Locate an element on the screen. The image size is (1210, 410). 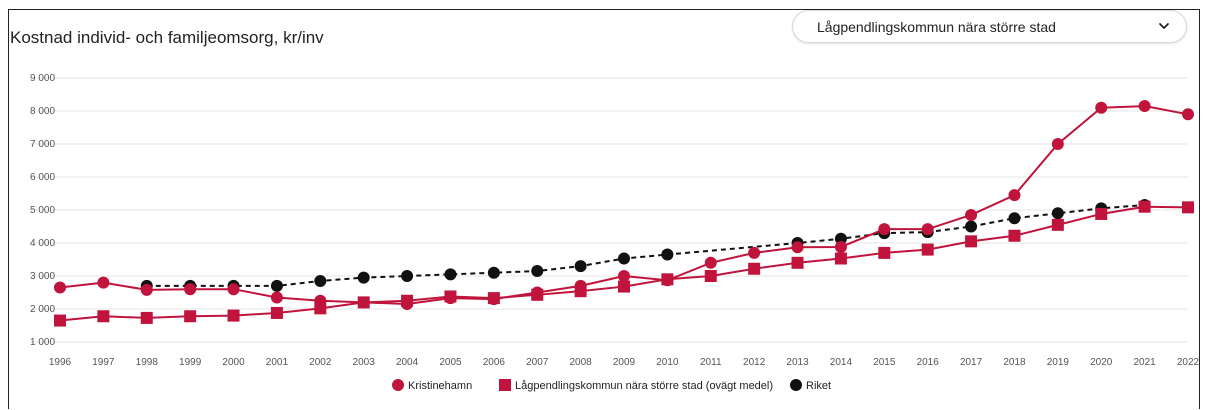
x-tick-label: 1999 is located at coordinates (190, 362).